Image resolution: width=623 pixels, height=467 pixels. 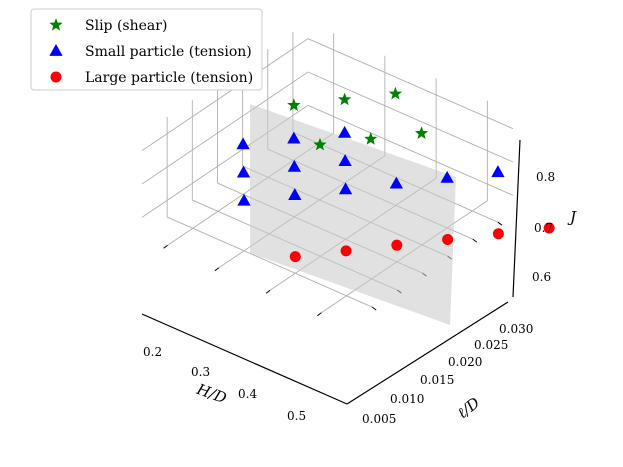 I want to click on z-axis-line, so click(x=516, y=218).